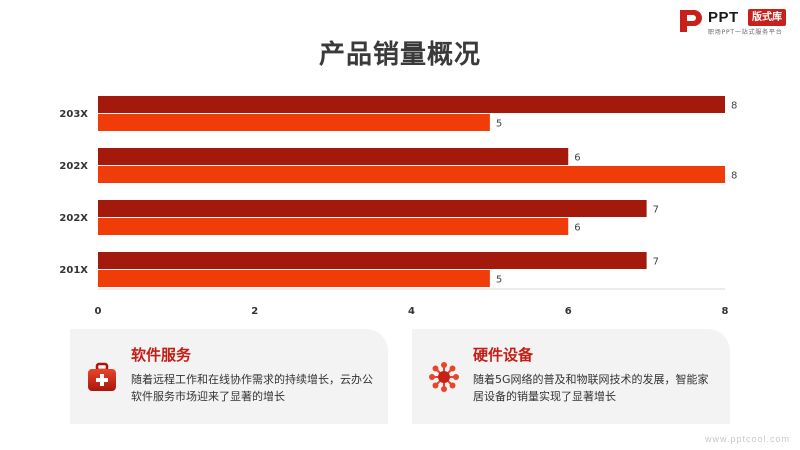 The width and height of the screenshot is (800, 450). I want to click on card-title: 软件服务, so click(161, 355).